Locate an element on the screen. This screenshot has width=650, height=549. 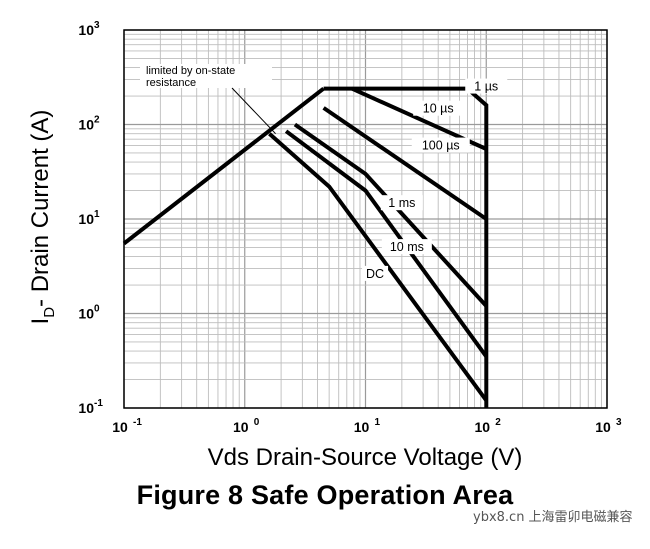
series-label: 1 µs is located at coordinates (486, 87).